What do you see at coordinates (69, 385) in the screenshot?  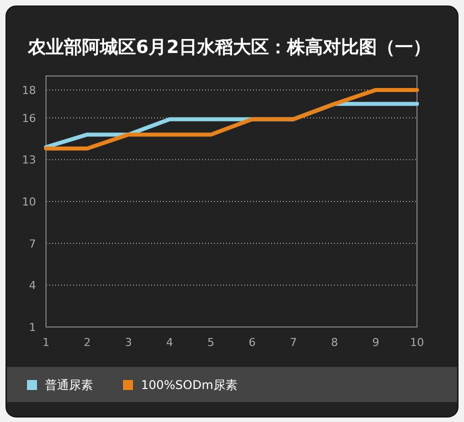 I see `legend-label: 普通尿素` at bounding box center [69, 385].